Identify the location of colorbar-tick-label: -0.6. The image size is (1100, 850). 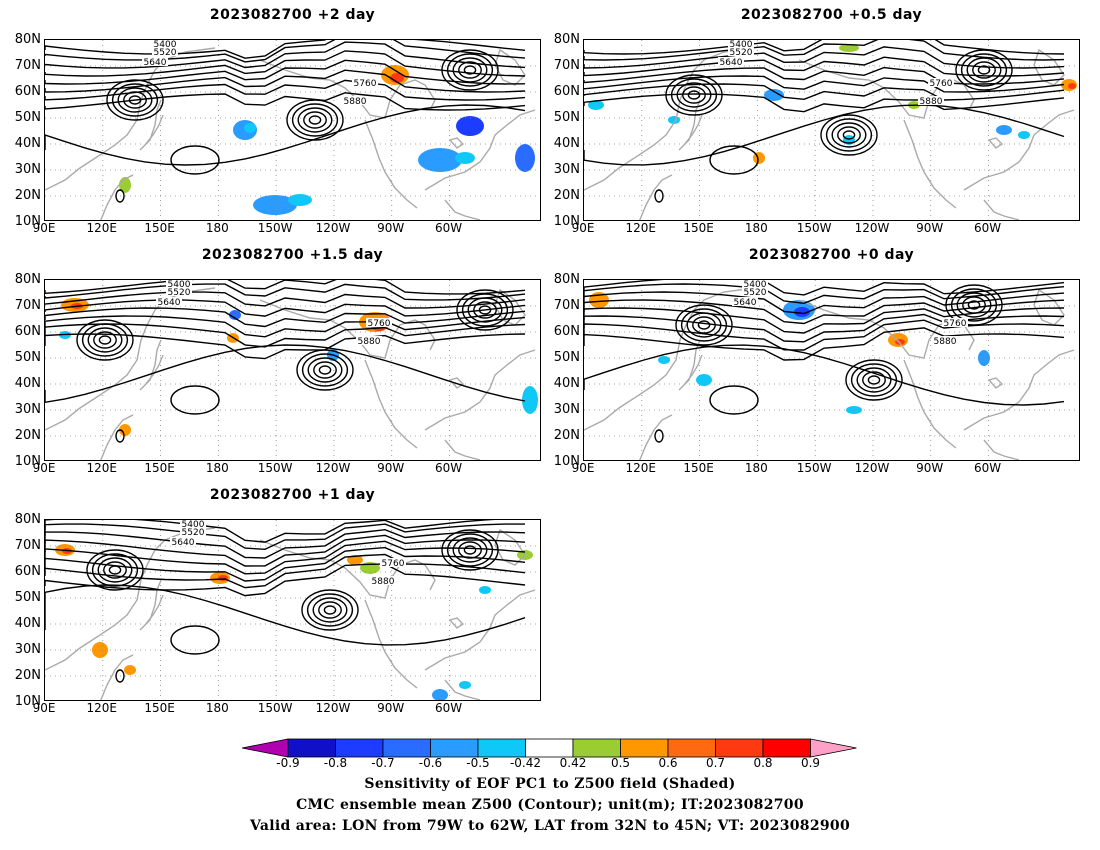
(430, 763).